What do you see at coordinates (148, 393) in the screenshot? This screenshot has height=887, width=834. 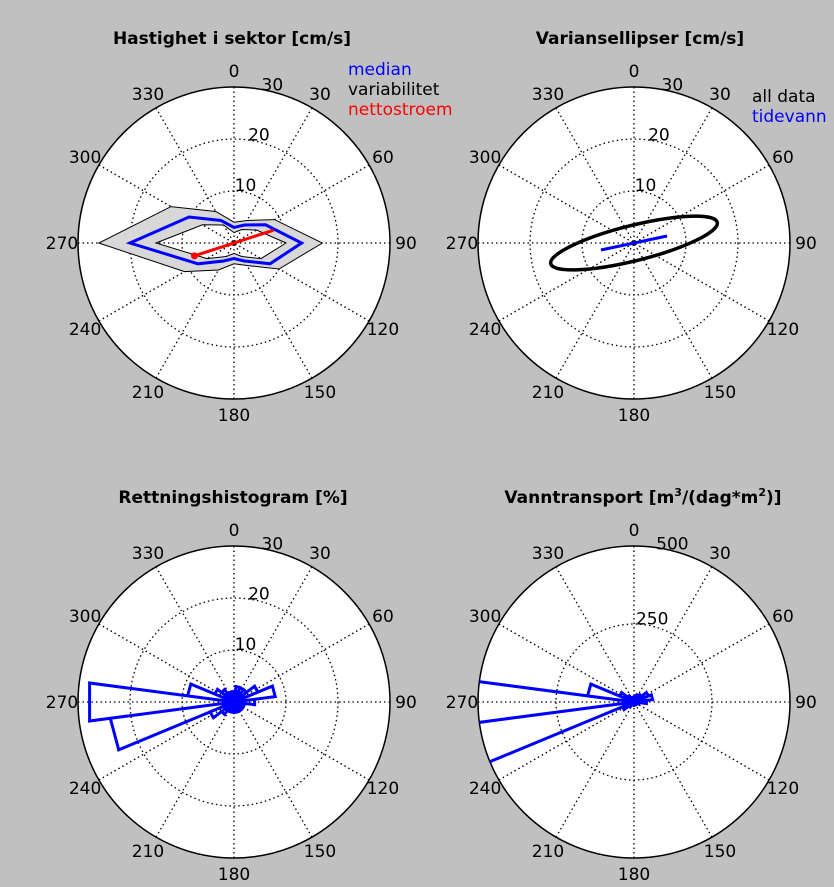 I see `hastighet-angle-label: 210` at bounding box center [148, 393].